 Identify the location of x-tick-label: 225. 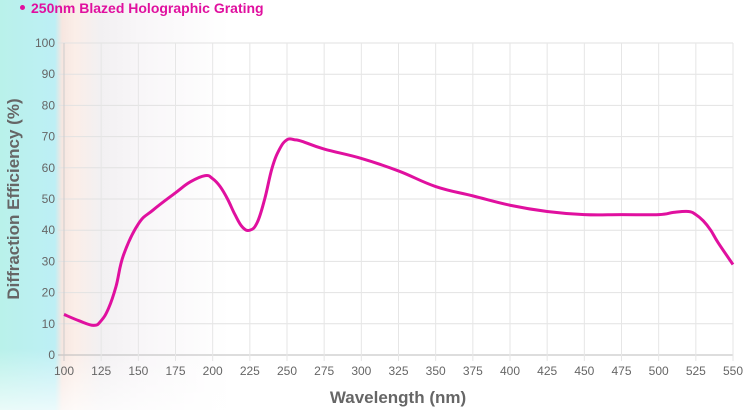
(250, 371).